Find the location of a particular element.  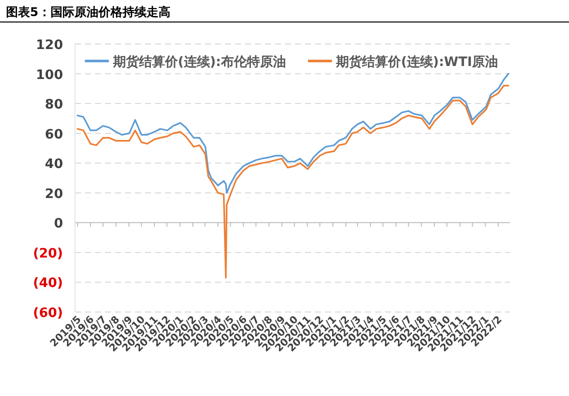

y-tick-label: 80 is located at coordinates (53, 105).